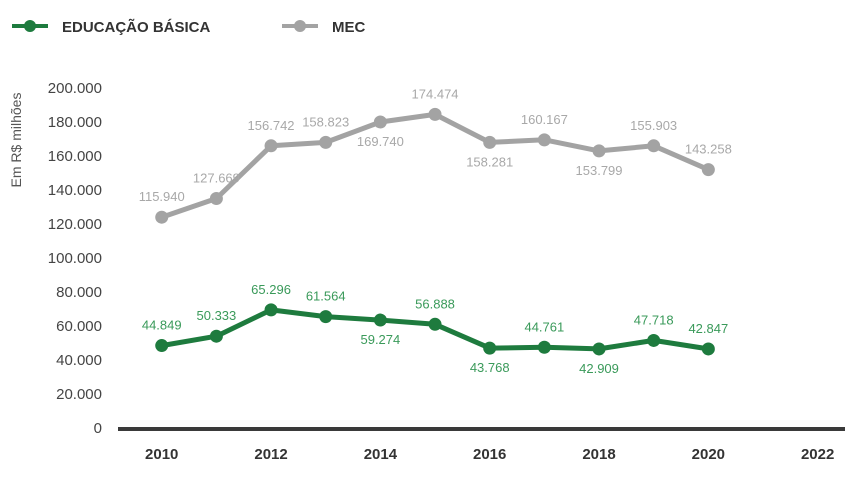  What do you see at coordinates (326, 296) in the screenshot?
I see `data-label: 61.564` at bounding box center [326, 296].